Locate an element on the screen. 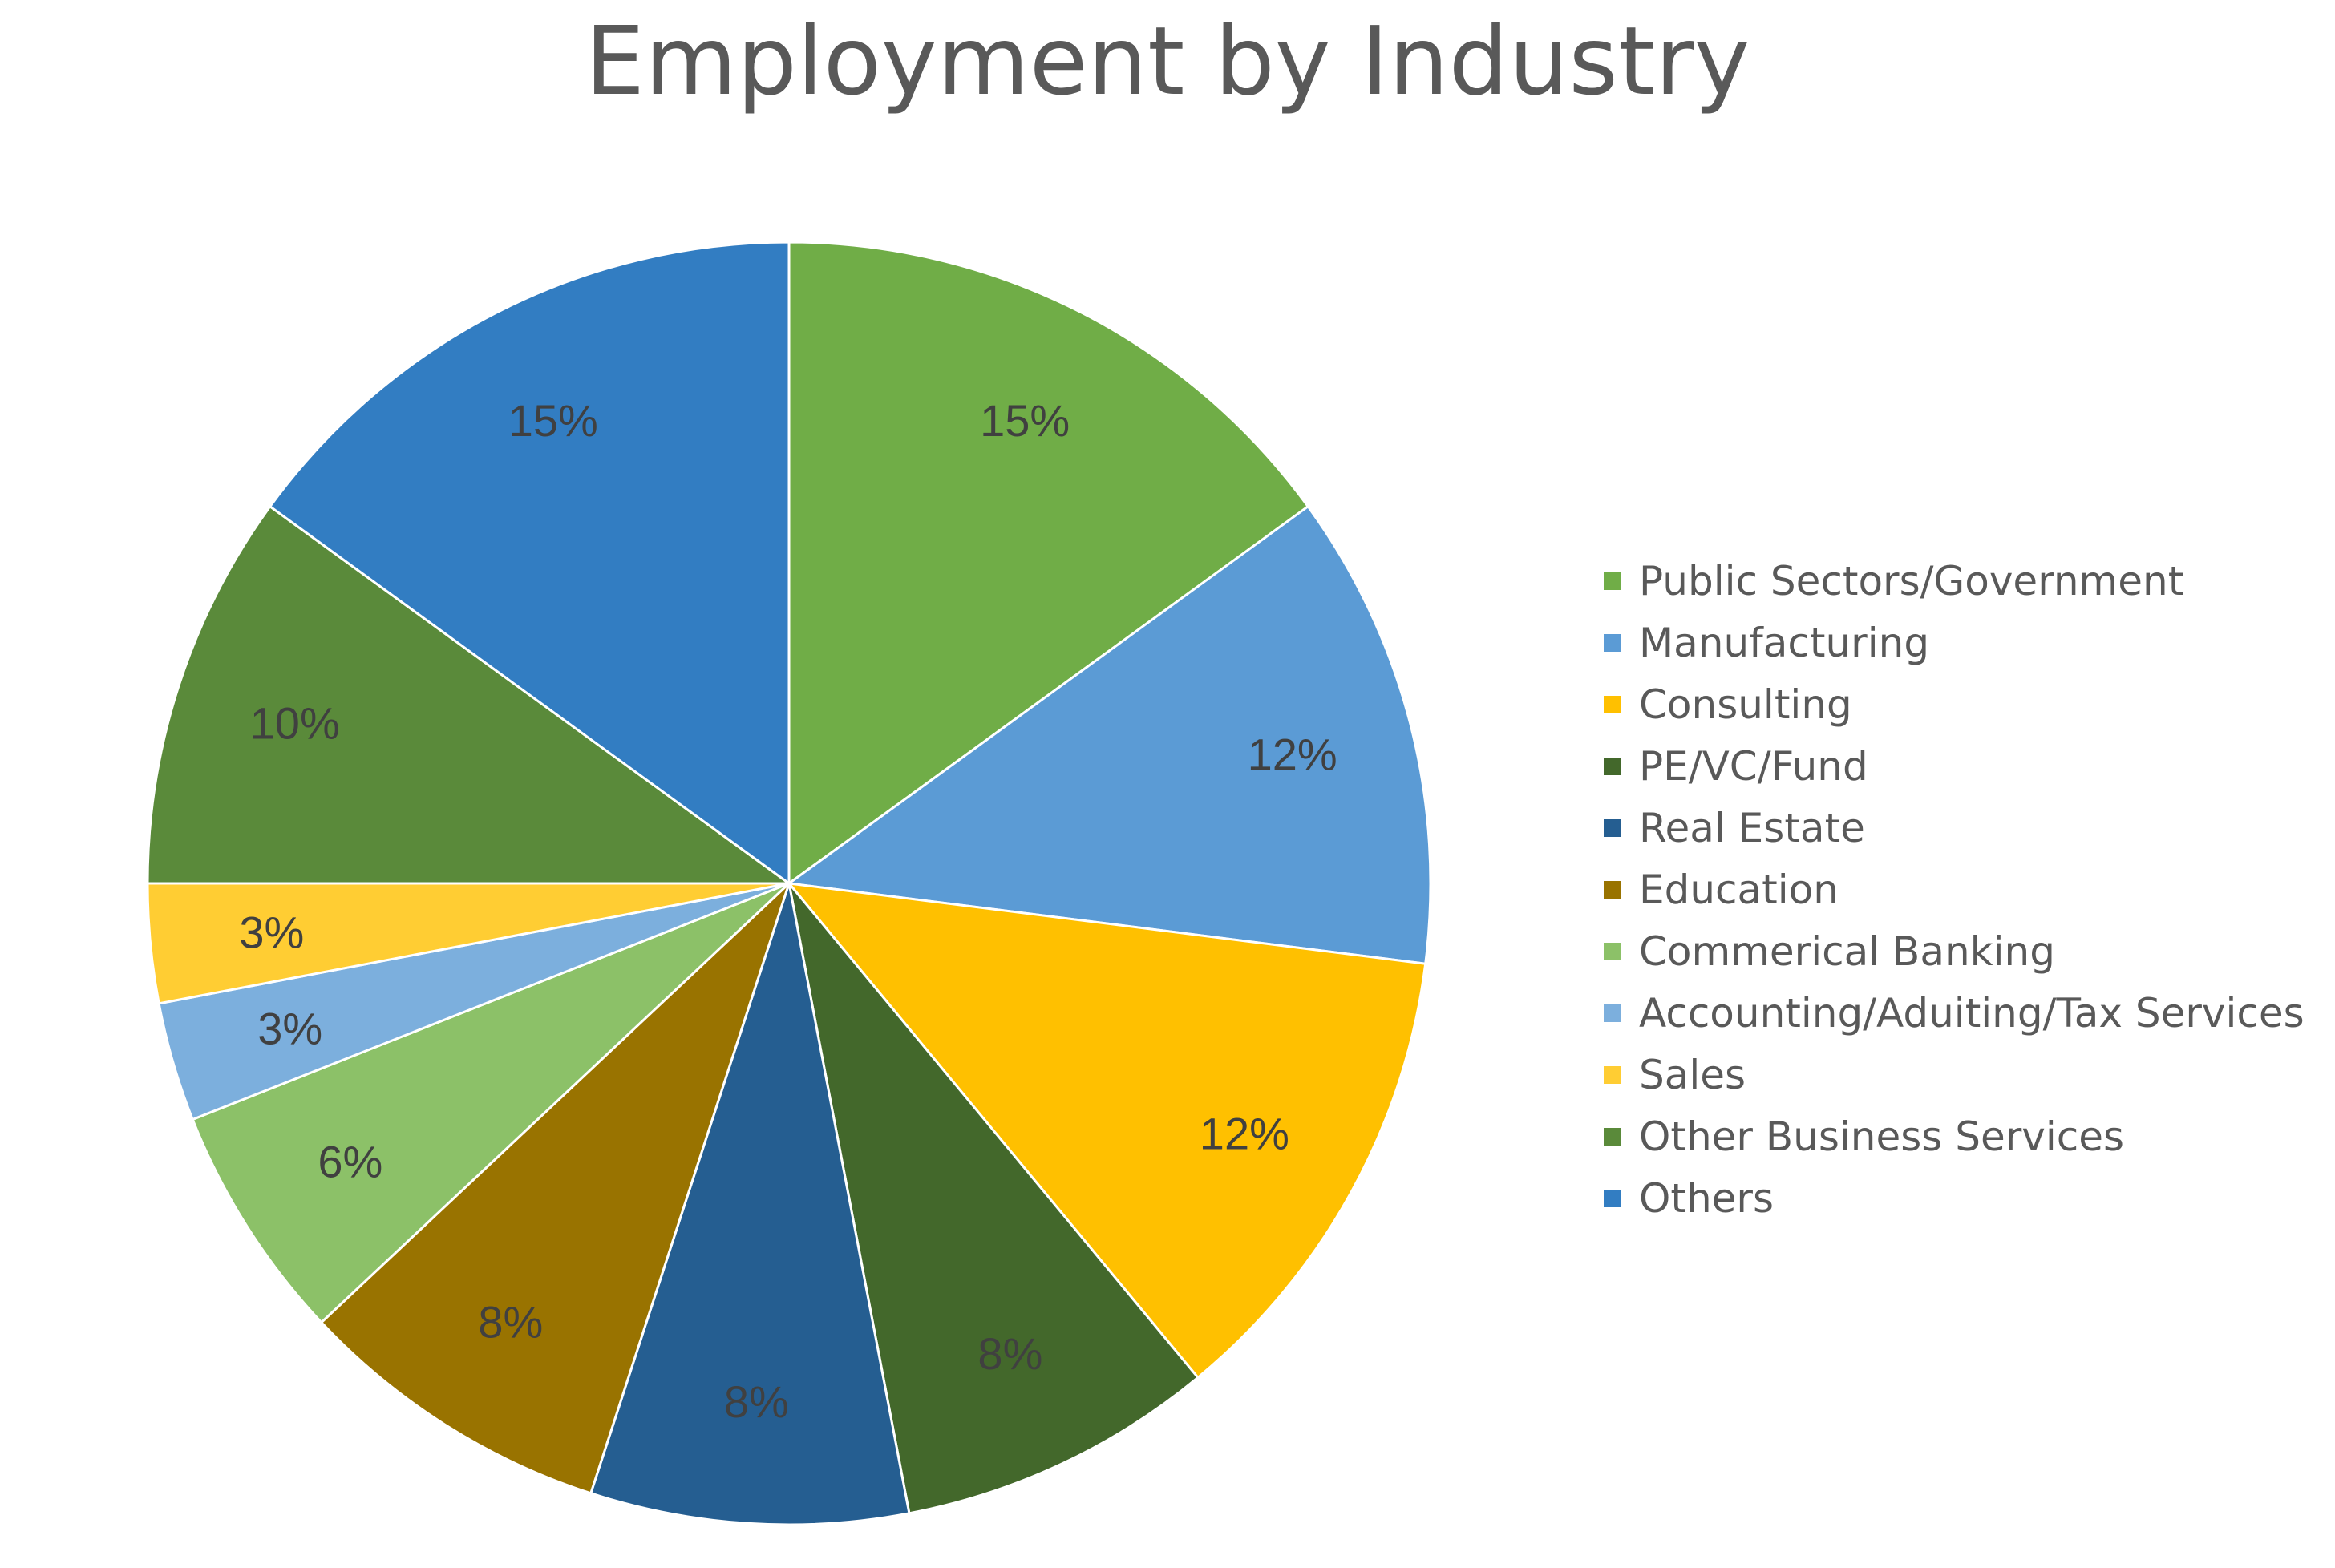  legend-item-manufacturing: Manufacturing is located at coordinates (1955, 642).